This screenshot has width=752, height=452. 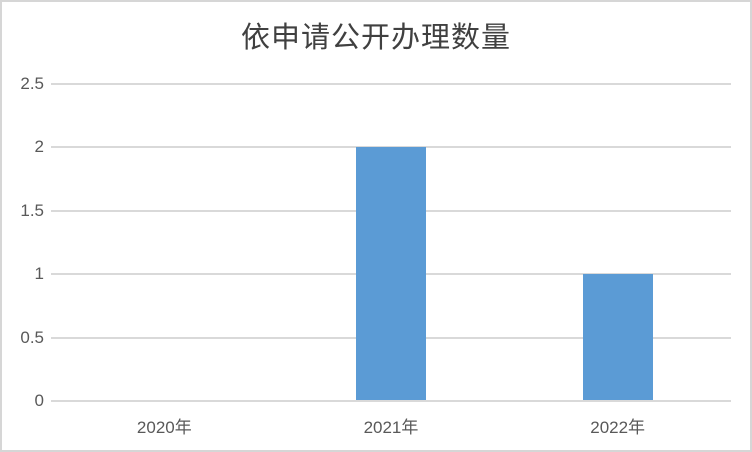 What do you see at coordinates (391, 401) in the screenshot?
I see `x-axis-line` at bounding box center [391, 401].